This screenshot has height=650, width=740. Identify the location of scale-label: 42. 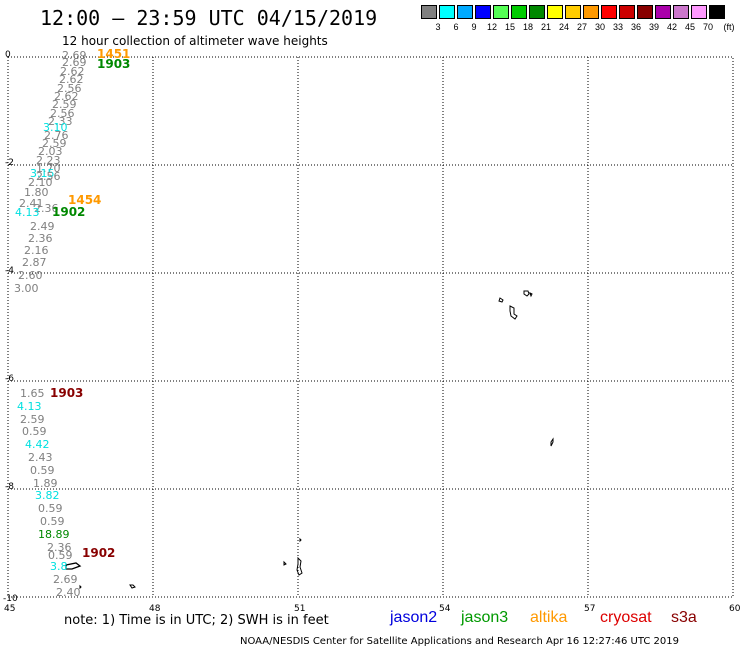
(671, 27).